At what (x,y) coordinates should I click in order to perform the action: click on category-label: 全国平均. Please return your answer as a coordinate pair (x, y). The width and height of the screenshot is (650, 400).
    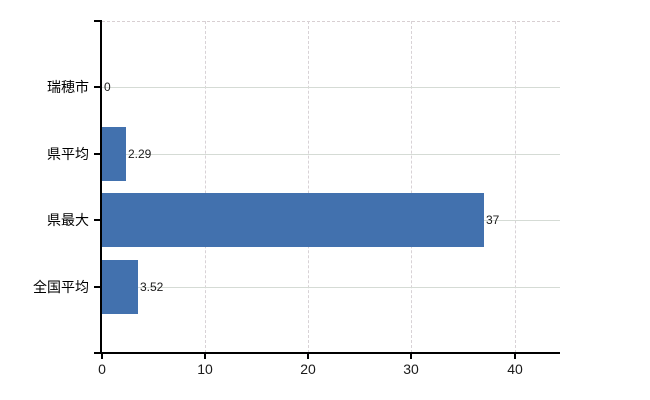
    Looking at the image, I should click on (61, 287).